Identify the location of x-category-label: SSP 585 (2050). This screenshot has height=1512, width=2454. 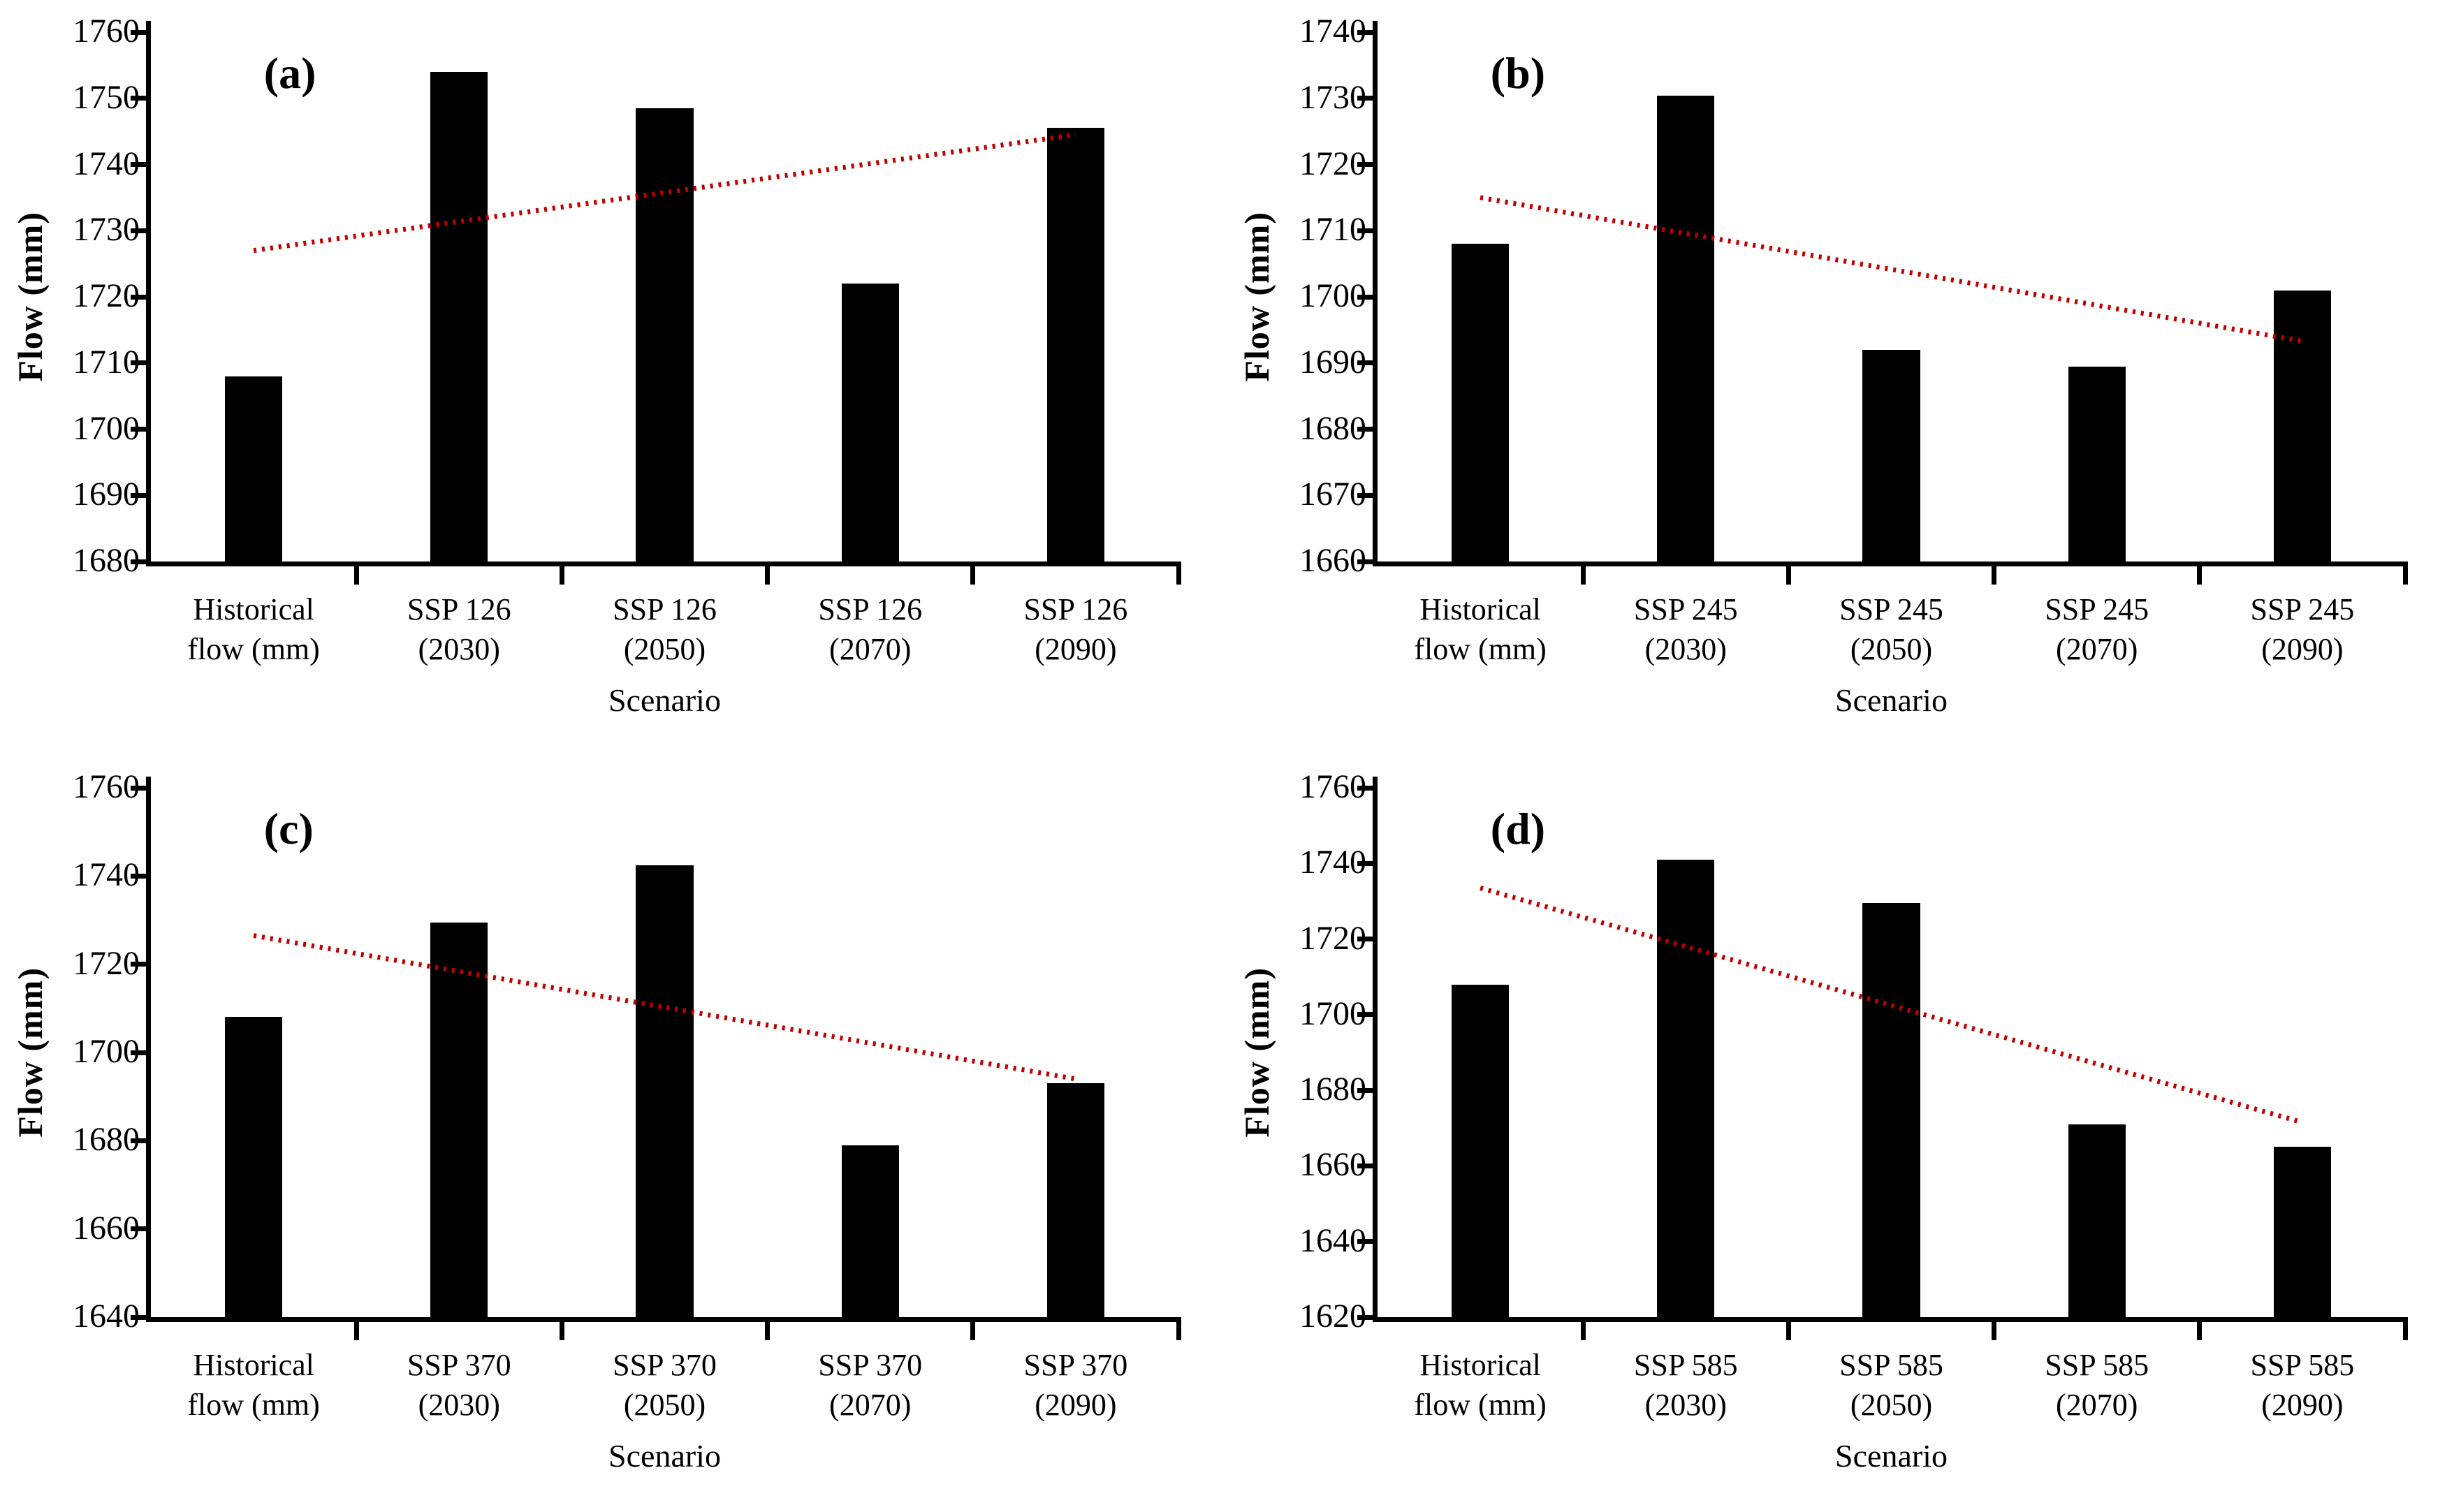
(1891, 1386).